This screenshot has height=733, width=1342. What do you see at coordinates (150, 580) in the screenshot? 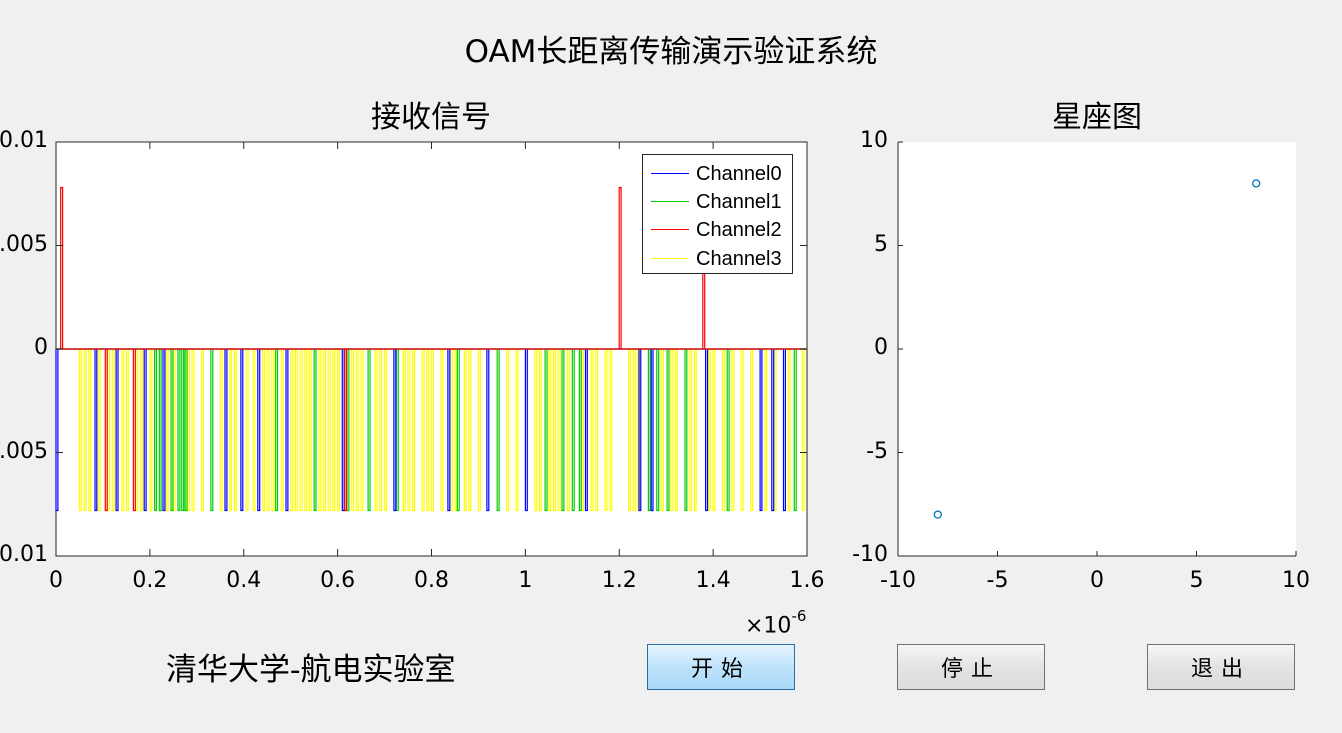
I see `x-tick-label: 0.2` at bounding box center [150, 580].